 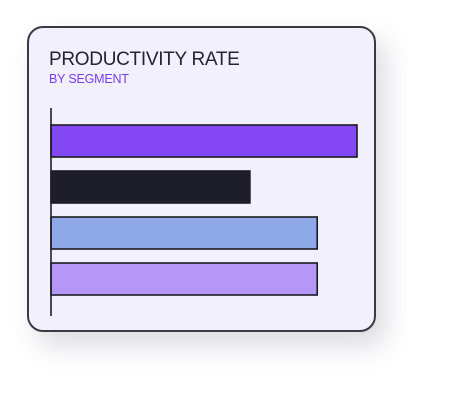 I want to click on chart-title: PRODUCTIVITY RATE, so click(x=144, y=59).